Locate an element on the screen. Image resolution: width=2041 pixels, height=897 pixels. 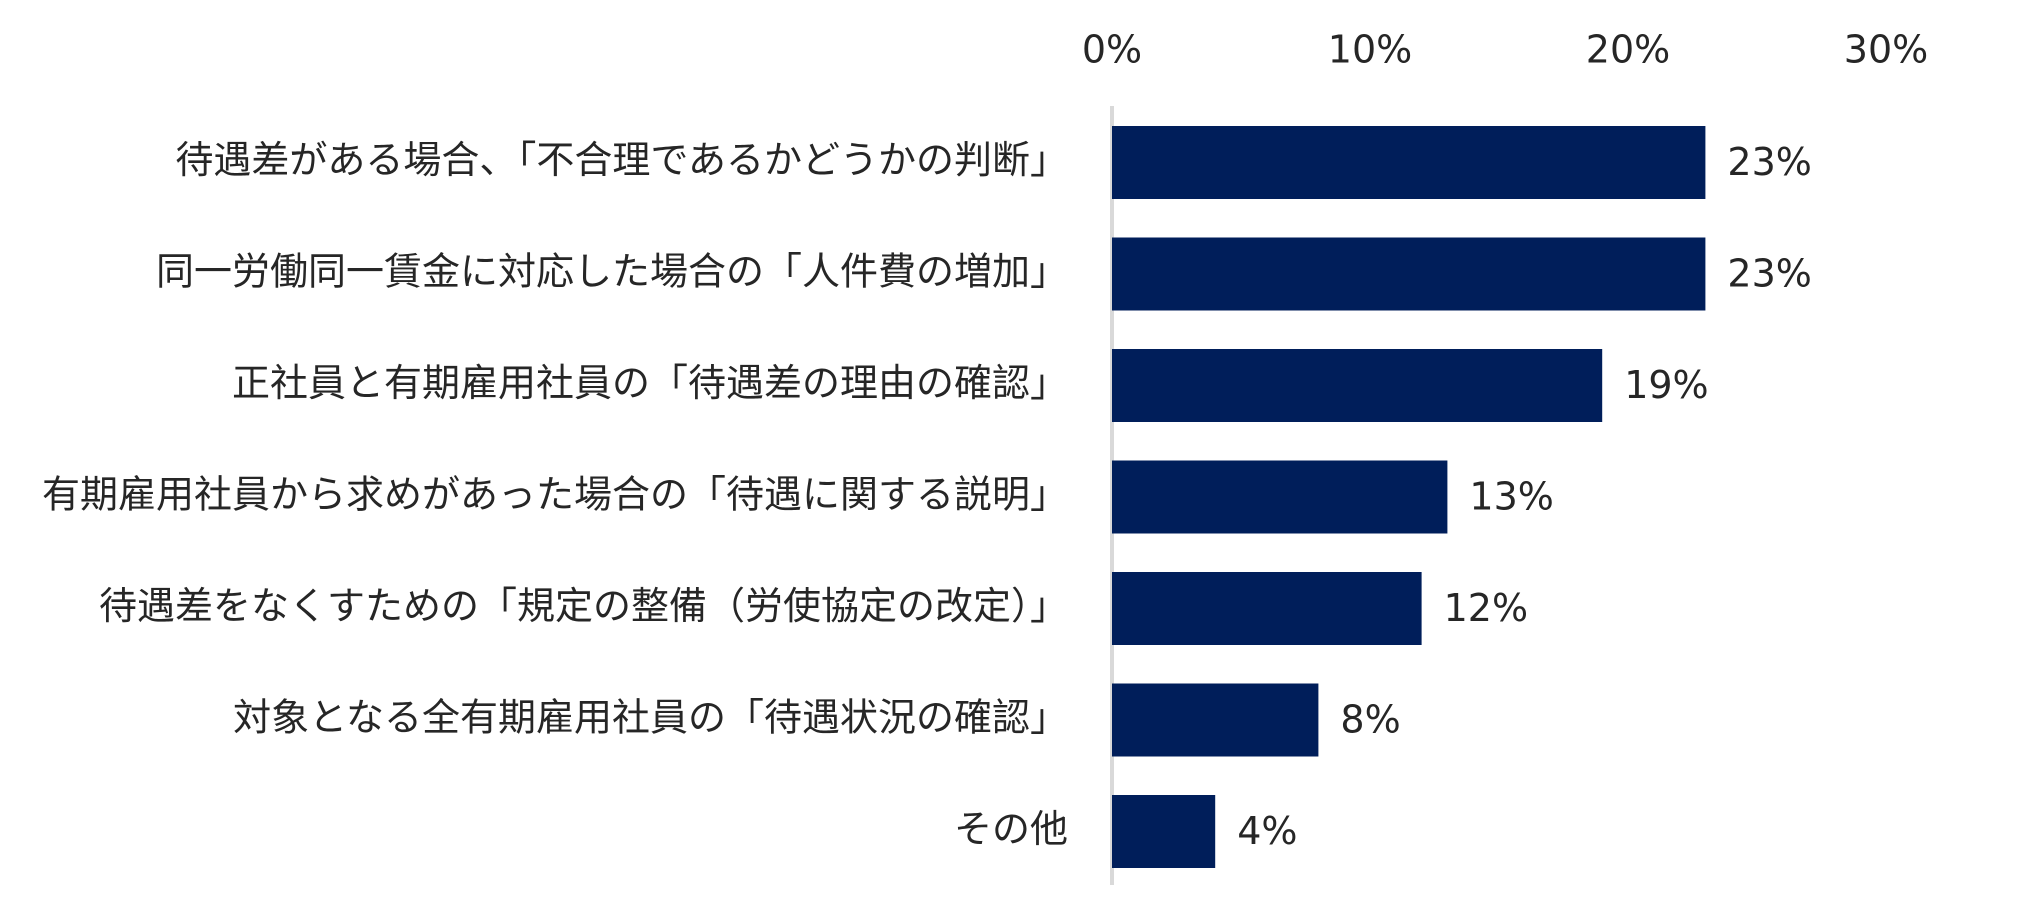
category-label: 同一労働同一賃金に対応した場合の「人件費の増加」 is located at coordinates (612, 272).